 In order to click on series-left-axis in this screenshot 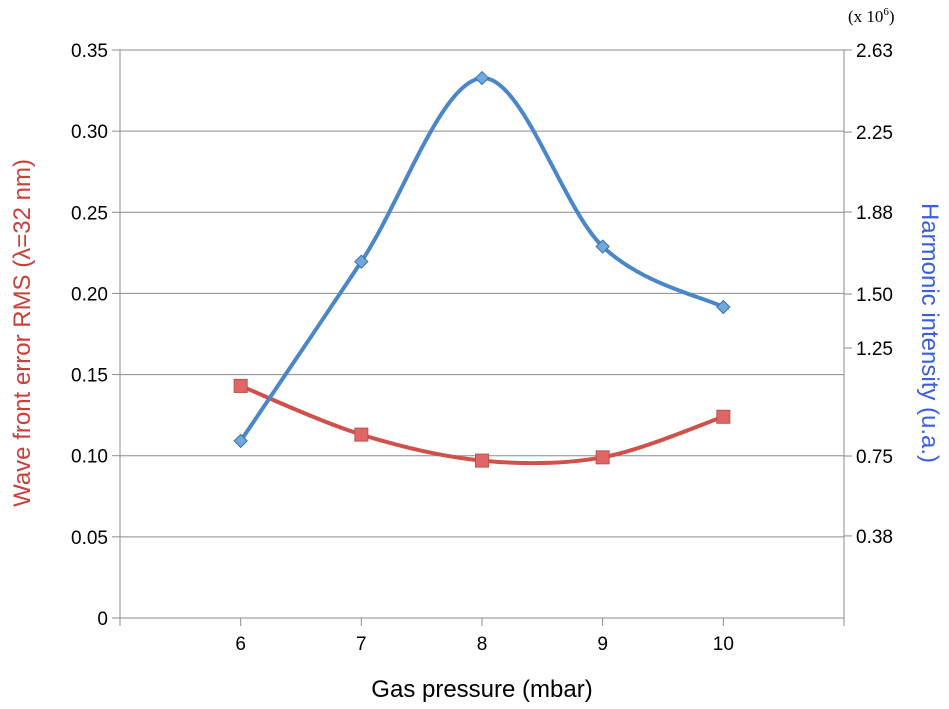, I will do `click(482, 423)`.